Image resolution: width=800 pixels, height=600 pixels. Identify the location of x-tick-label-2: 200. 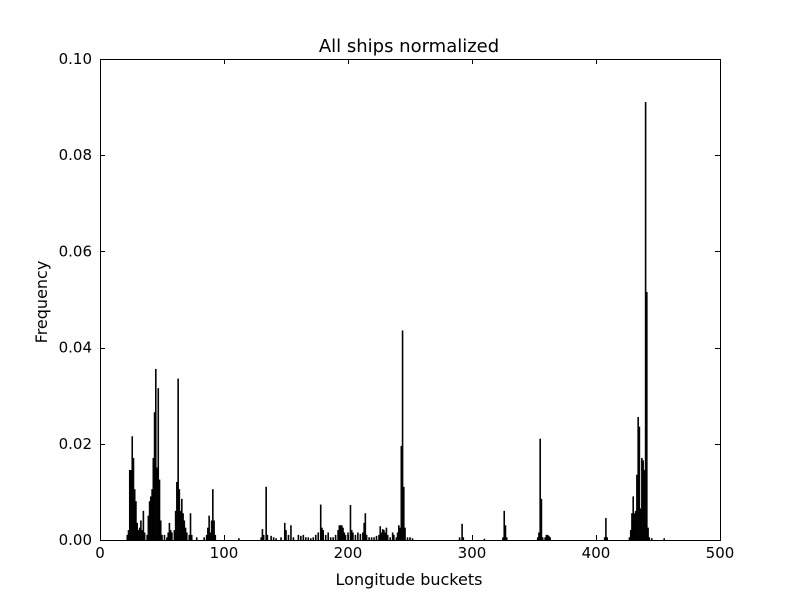
(348, 553).